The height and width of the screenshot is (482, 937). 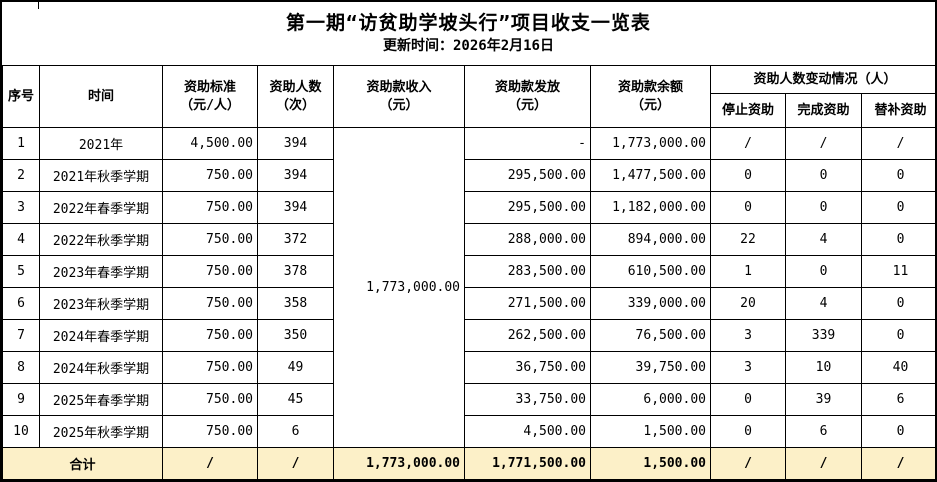 I want to click on col-header-standard: 资助标准 （元/人）, so click(x=210, y=96).